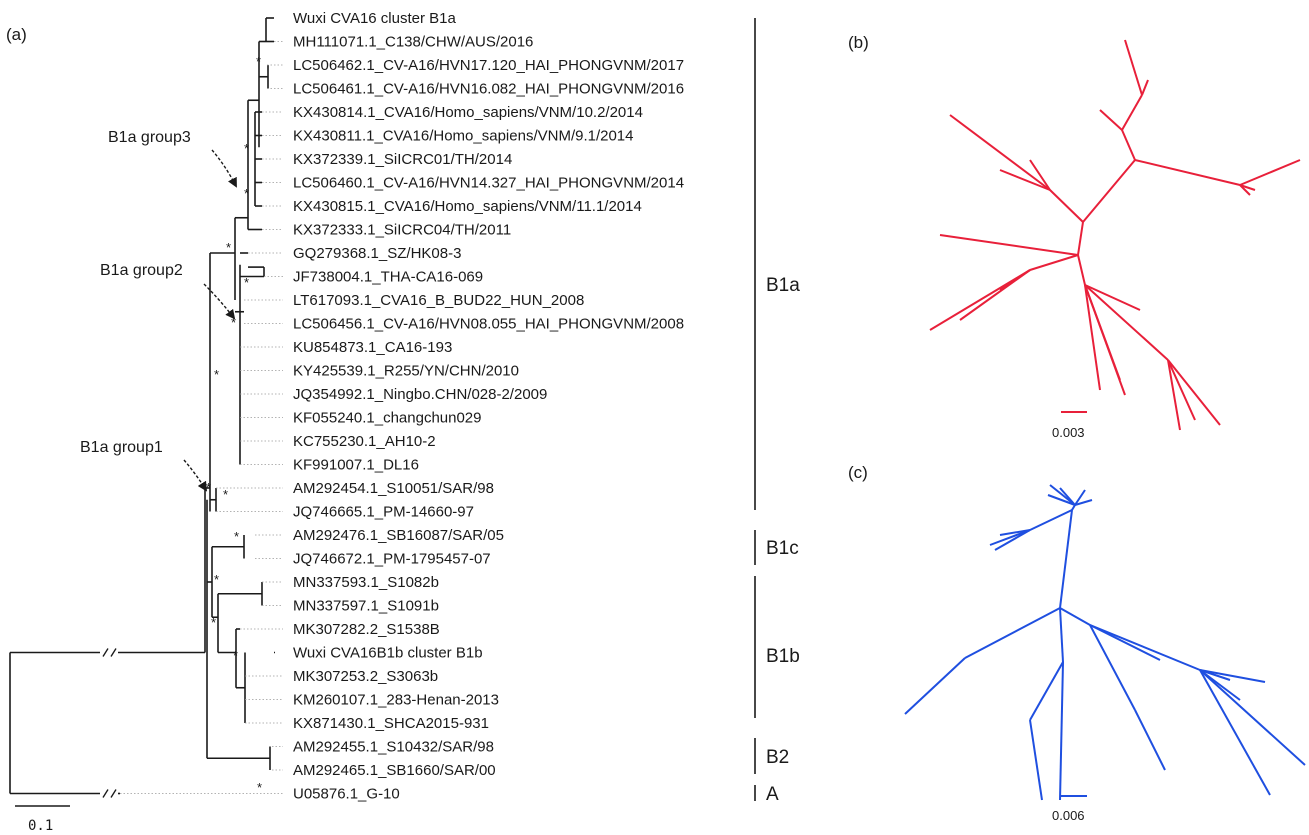 This screenshot has height=835, width=1309. What do you see at coordinates (375, 18) in the screenshot?
I see `leaf-label: Wuxi CVA16 cluster B1a` at bounding box center [375, 18].